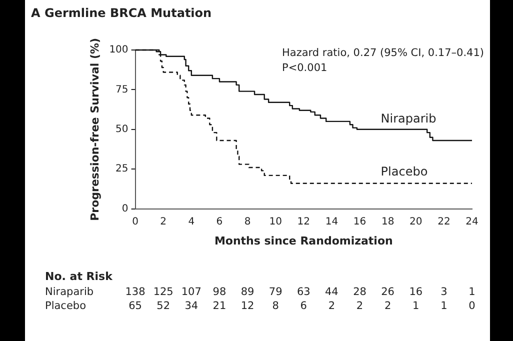 This screenshot has width=513, height=341. What do you see at coordinates (444, 222) in the screenshot?
I see `x-tick-label: 22` at bounding box center [444, 222].